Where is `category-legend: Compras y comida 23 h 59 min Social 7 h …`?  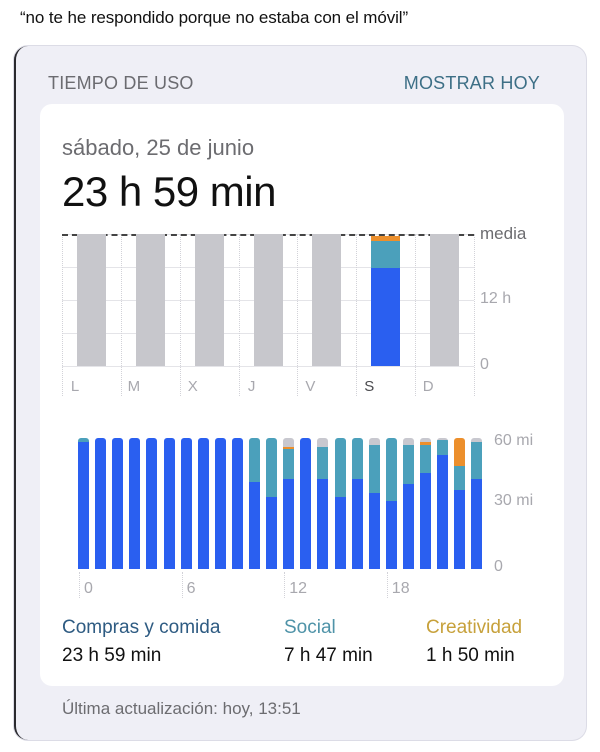
category-legend: Compras y comida 23 h 59 min Social 7 h … is located at coordinates (302, 647).